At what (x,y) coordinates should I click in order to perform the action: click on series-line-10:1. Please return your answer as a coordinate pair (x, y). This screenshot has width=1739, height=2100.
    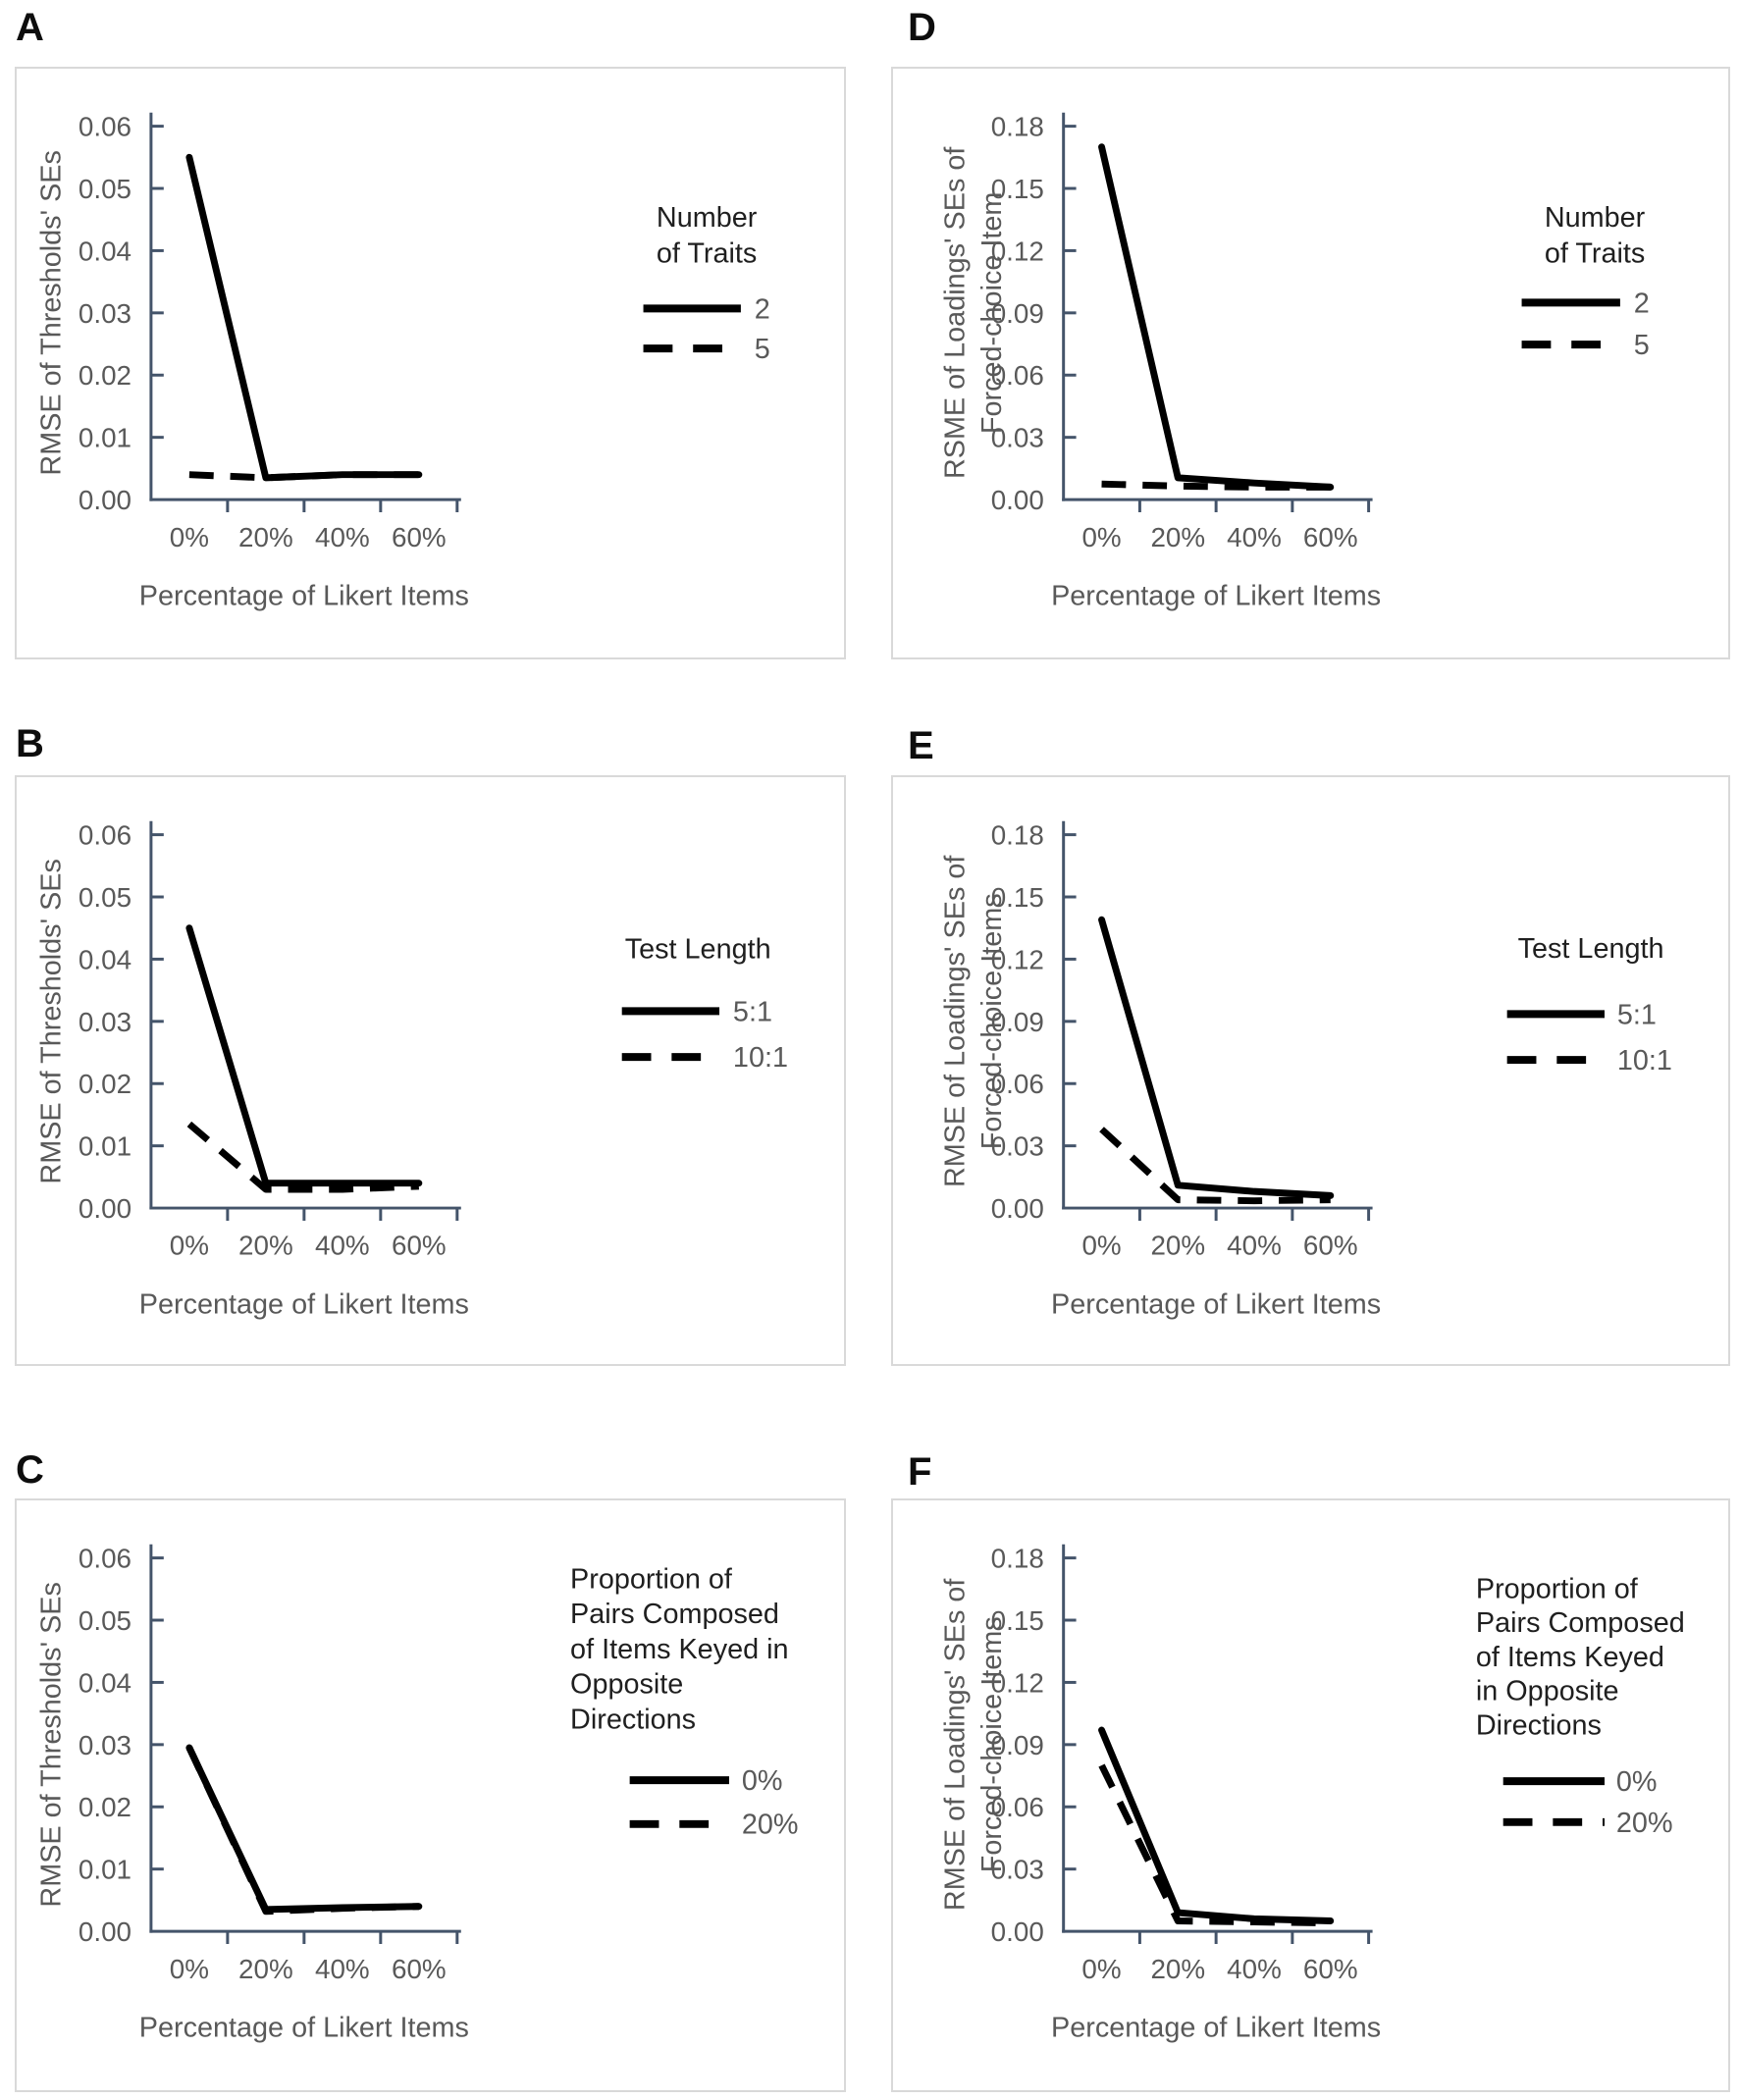
    Looking at the image, I should click on (1215, 1166).